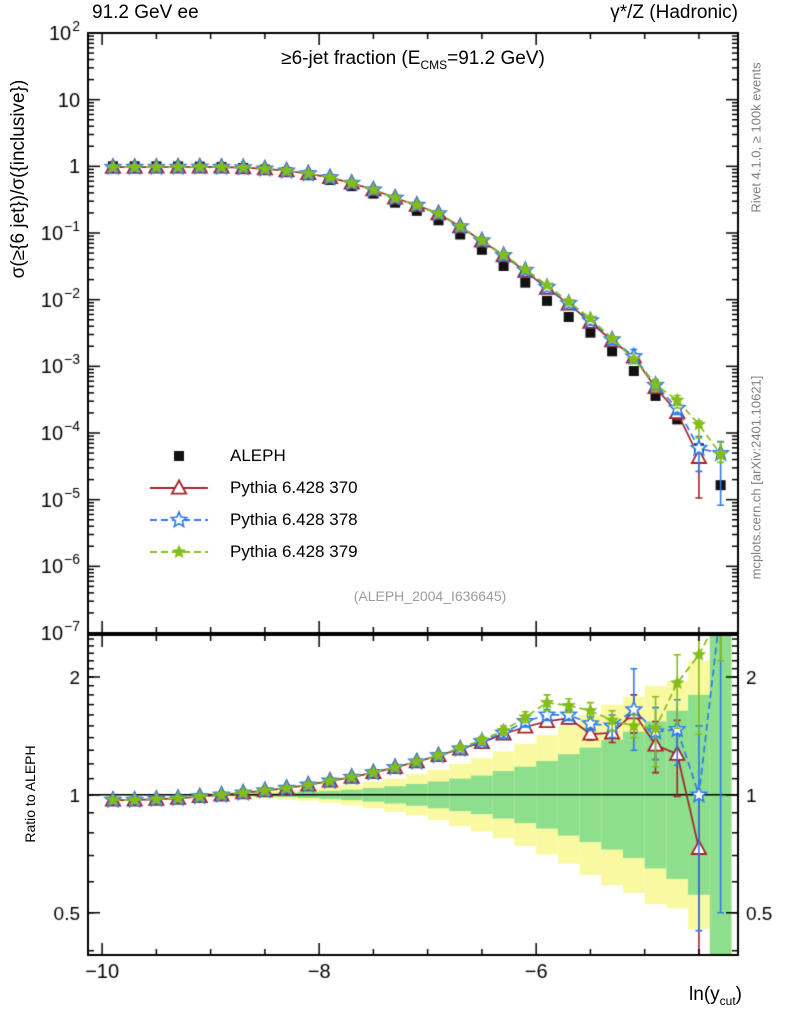 The image size is (786, 1024). Describe the element at coordinates (294, 551) in the screenshot. I see `legend-label-pythia-379: Pythia 6.428 379` at that location.